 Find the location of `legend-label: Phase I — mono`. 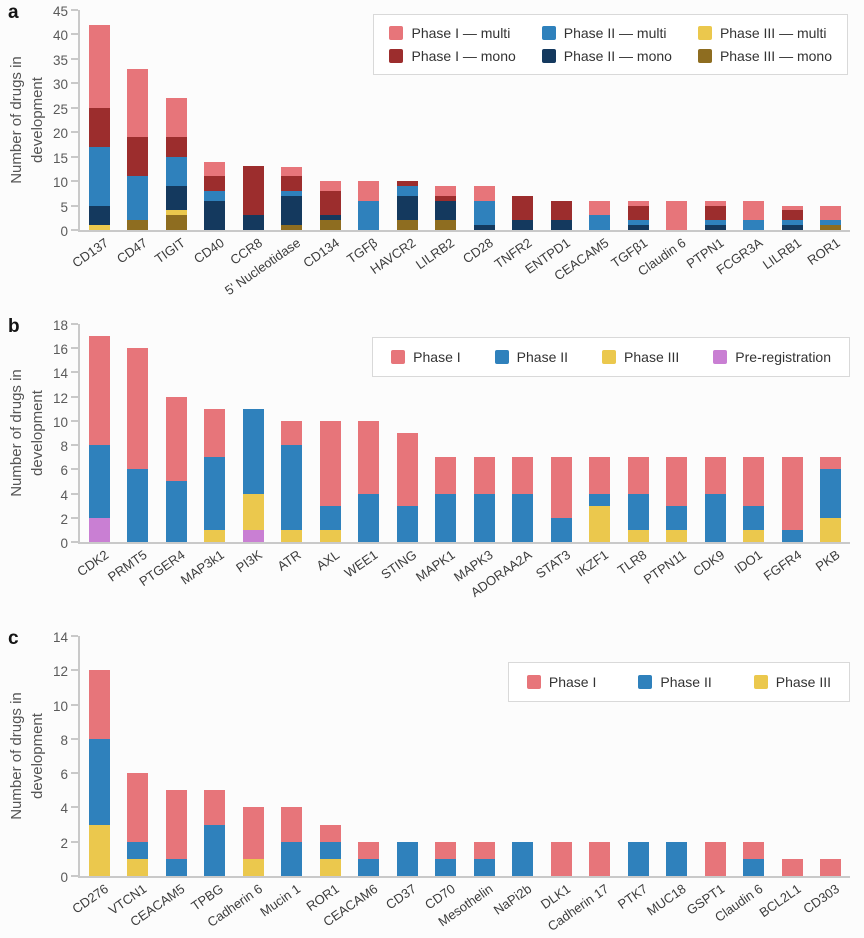

legend-label: Phase I — mono is located at coordinates (463, 56).